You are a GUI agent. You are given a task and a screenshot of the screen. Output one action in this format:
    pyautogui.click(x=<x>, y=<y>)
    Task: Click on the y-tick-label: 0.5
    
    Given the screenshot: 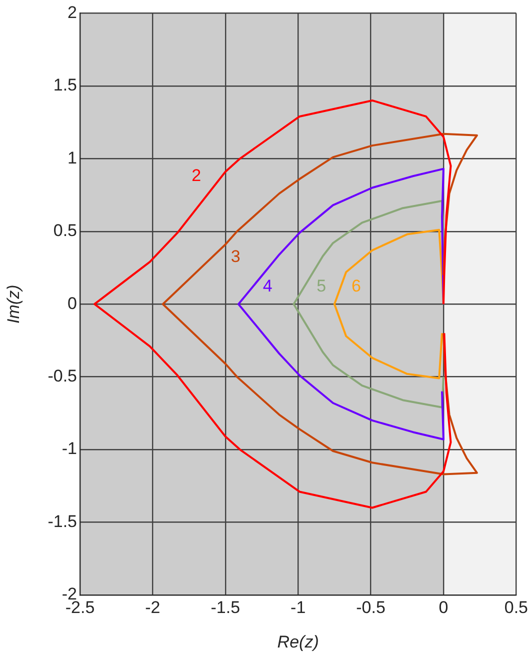 What is the action you would take?
    pyautogui.click(x=65, y=230)
    